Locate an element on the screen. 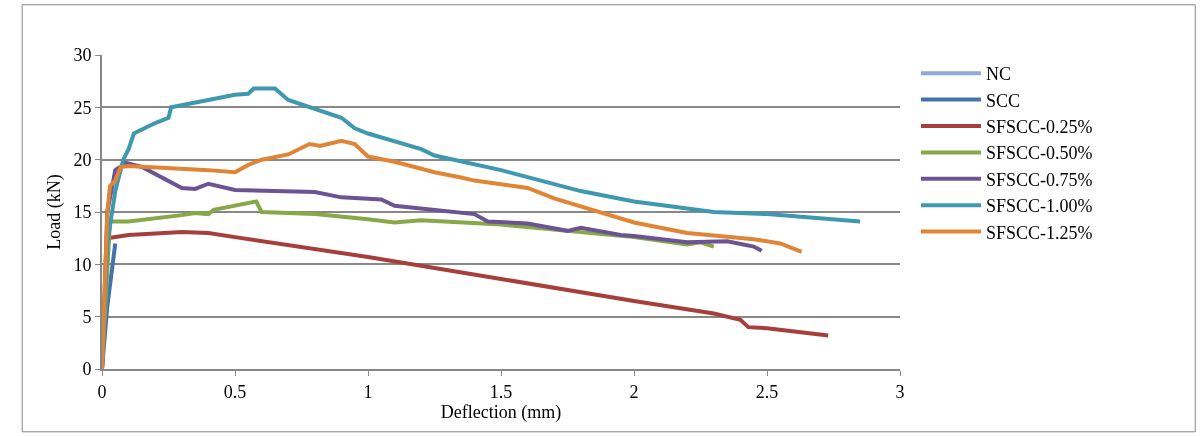 Image resolution: width=1200 pixels, height=436 pixels. y-tick-label: 20 is located at coordinates (82, 159).